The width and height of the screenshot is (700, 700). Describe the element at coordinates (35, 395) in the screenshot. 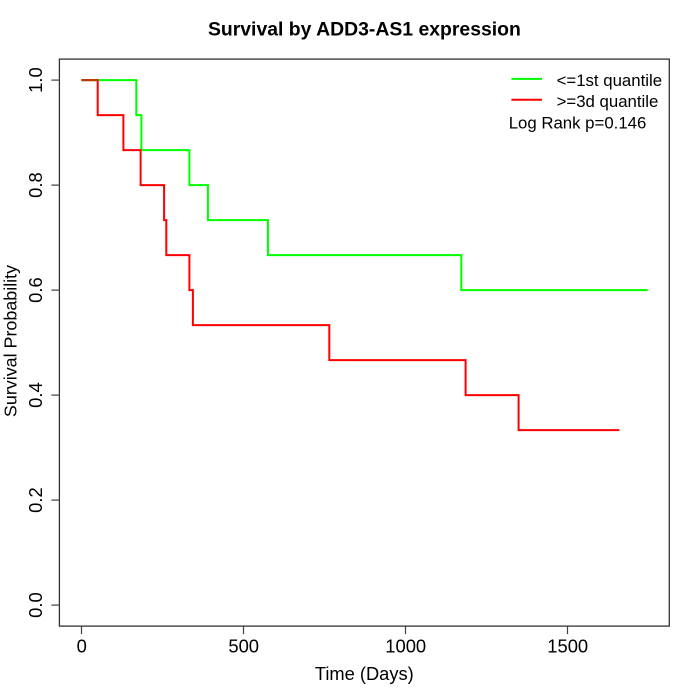

I see `svg-text: 0.4` at that location.